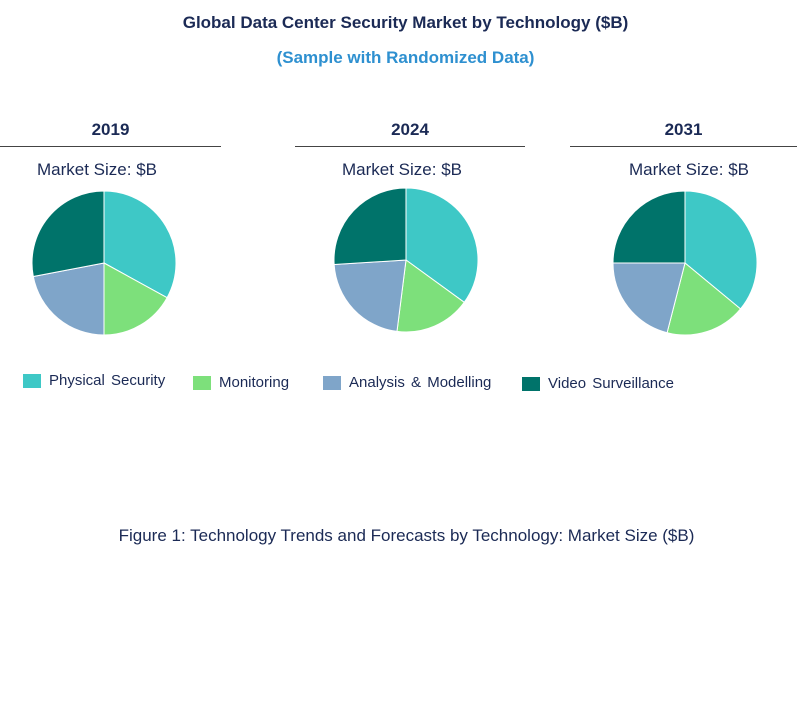 This screenshot has height=703, width=797. I want to click on legend-item-monitoring: Monitoring, so click(241, 382).